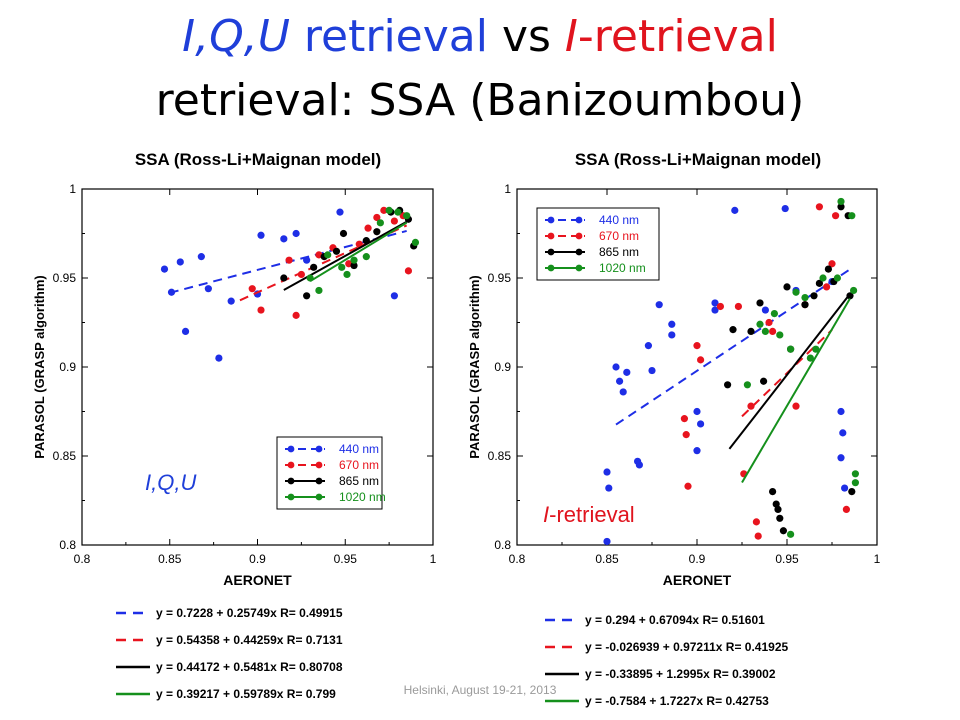 This screenshot has width=960, height=720. Describe the element at coordinates (359, 449) in the screenshot. I see `legend-label-440: 440 nm` at that location.